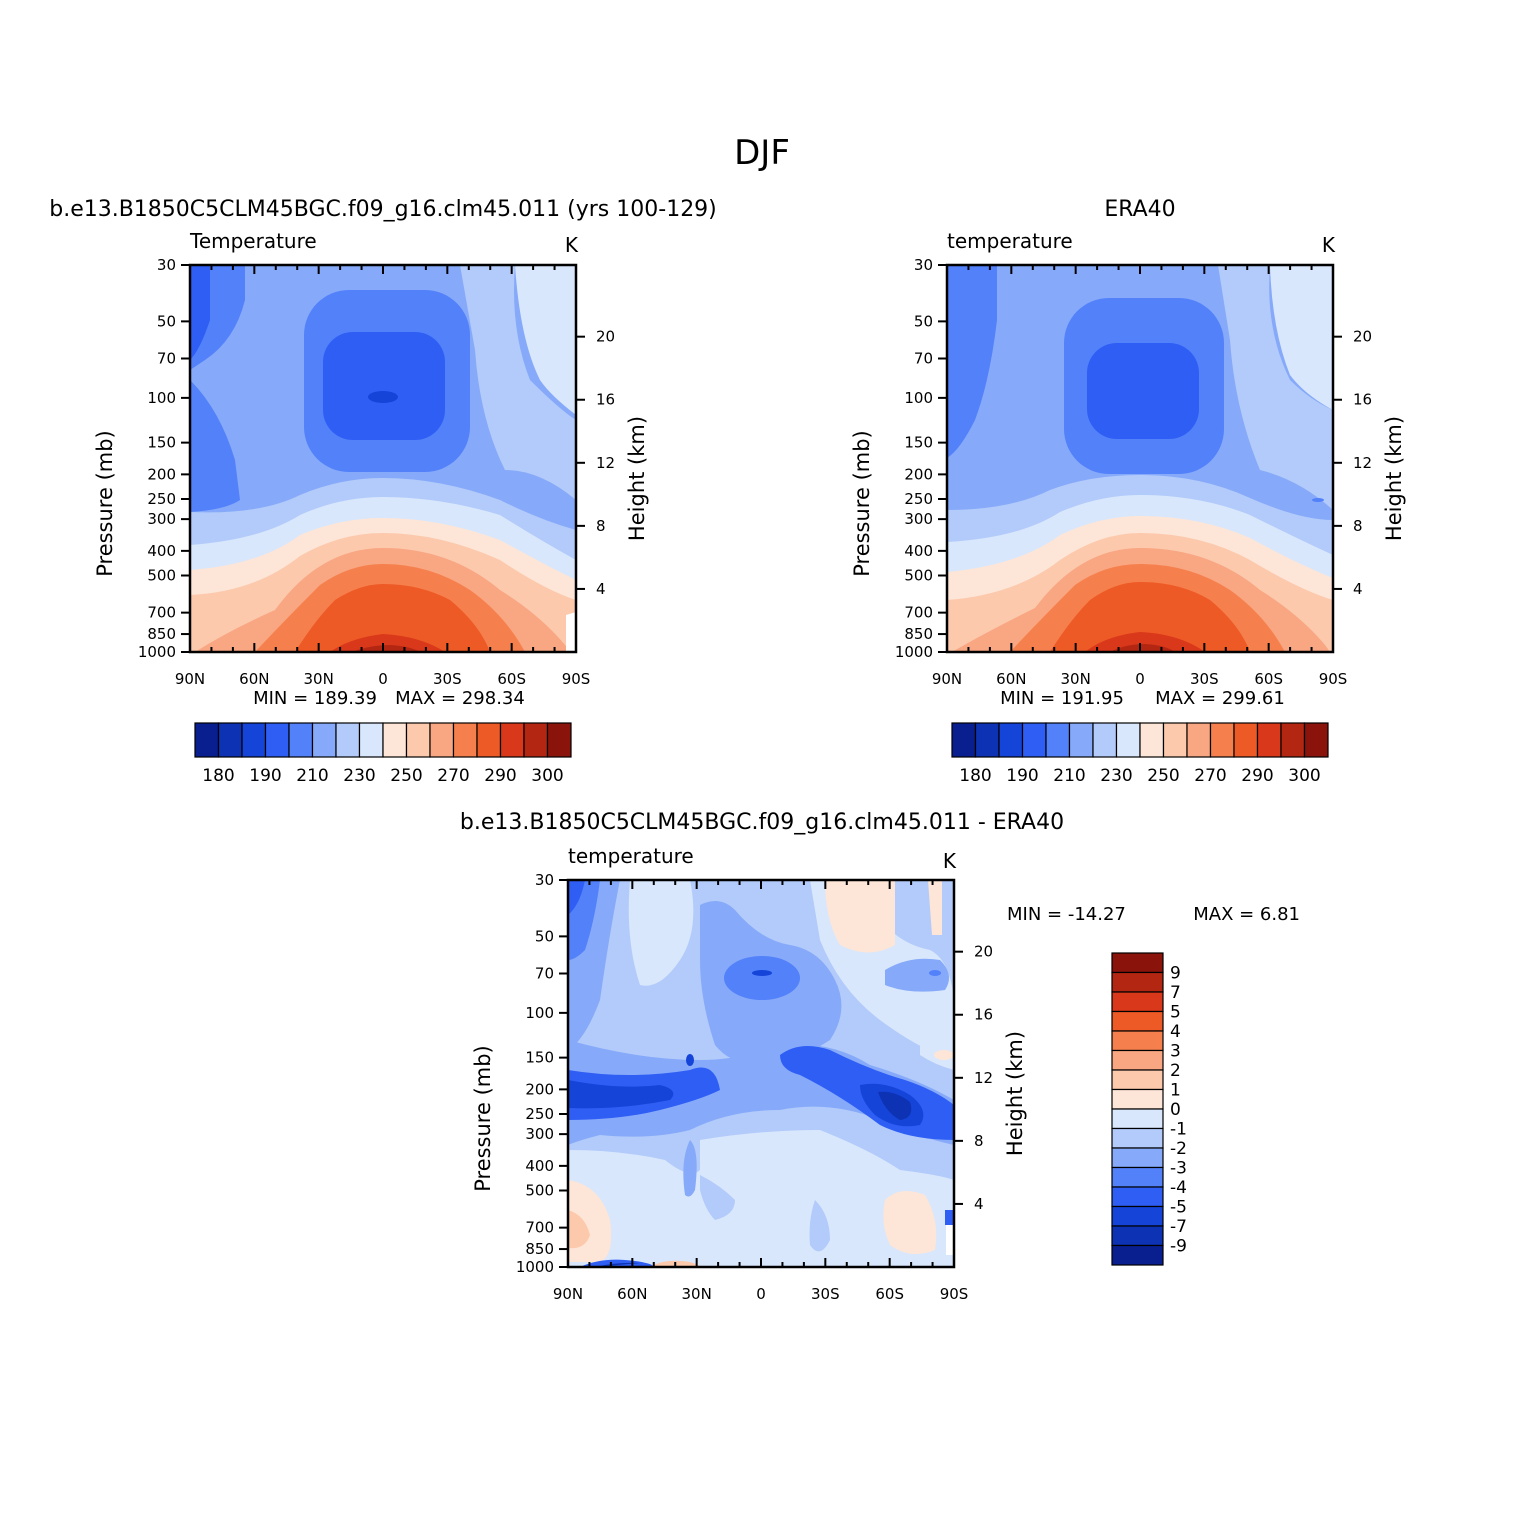  I want to click on x-tick-label: 90S, so click(1333, 679).